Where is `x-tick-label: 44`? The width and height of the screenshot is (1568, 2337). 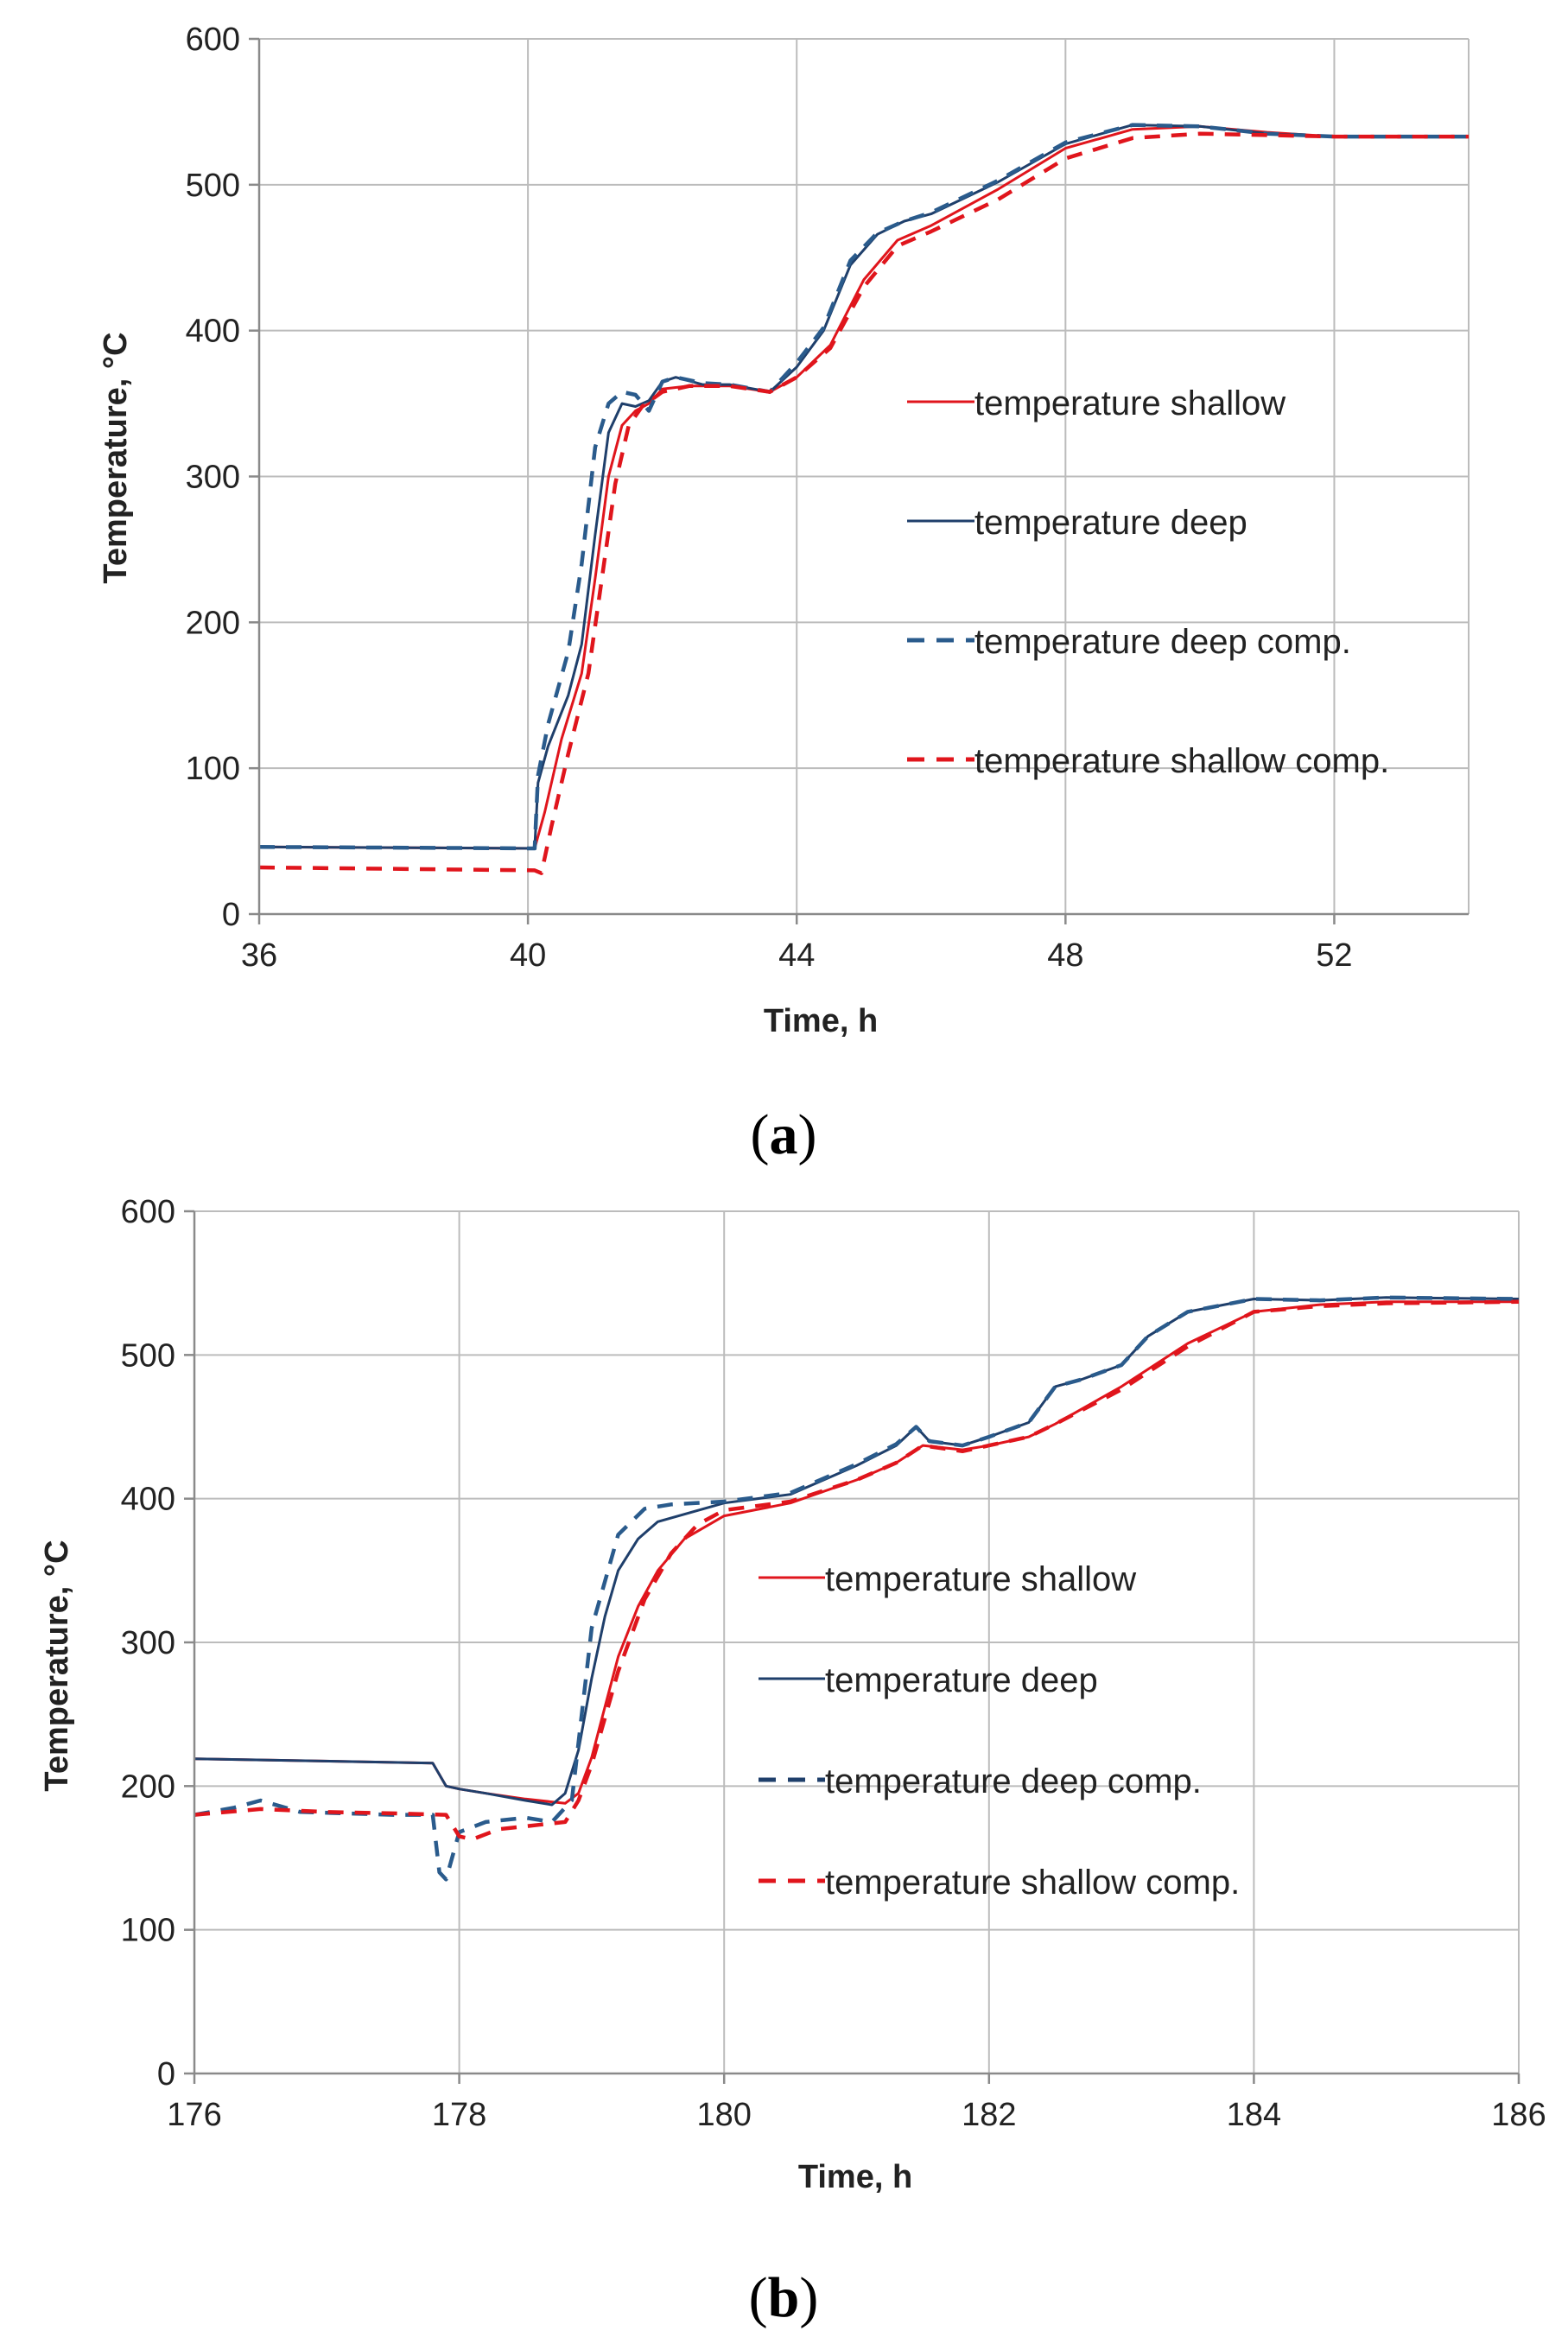 x-tick-label: 44 is located at coordinates (796, 955).